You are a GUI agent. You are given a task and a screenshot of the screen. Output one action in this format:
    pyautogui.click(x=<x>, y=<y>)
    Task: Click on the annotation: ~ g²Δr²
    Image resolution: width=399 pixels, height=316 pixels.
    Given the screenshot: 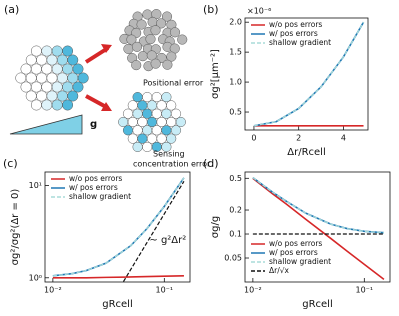 What is the action you would take?
    pyautogui.click(x=167, y=240)
    